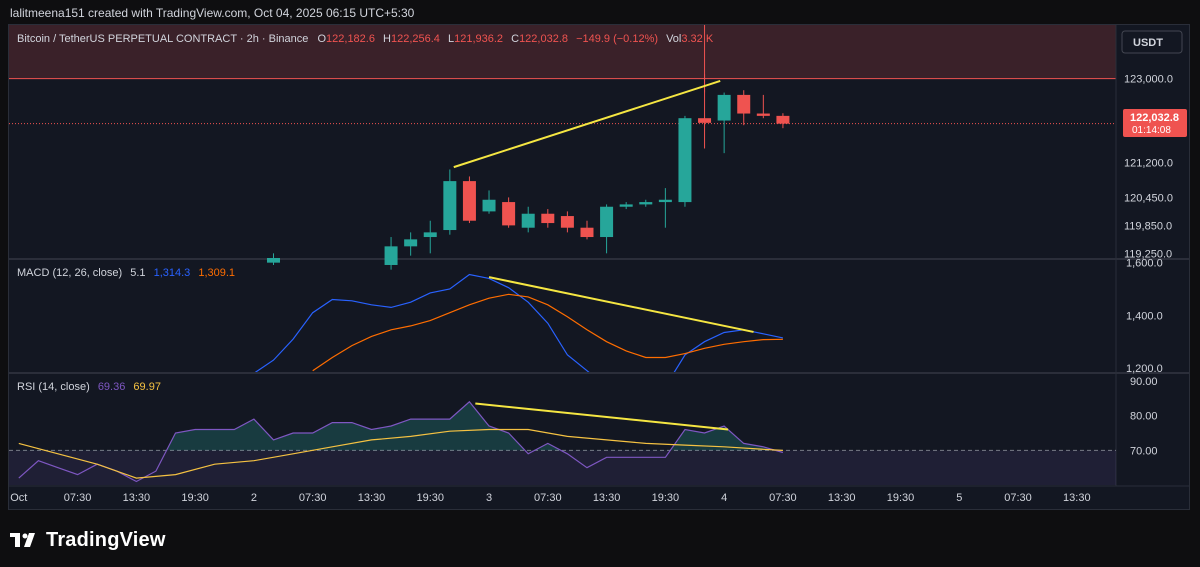  Describe the element at coordinates (562, 467) in the screenshot. I see `rsi-band` at that location.